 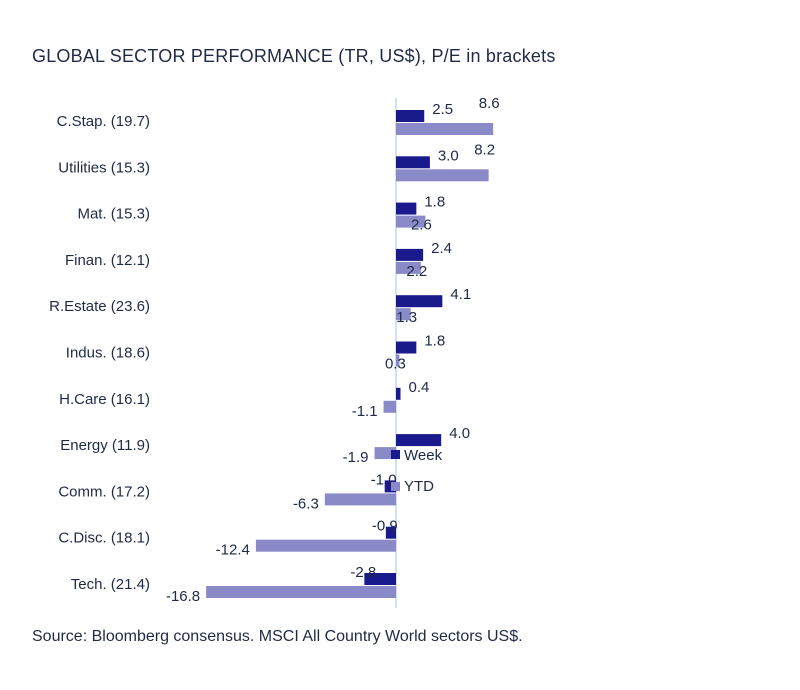 What do you see at coordinates (459, 433) in the screenshot?
I see `data-label-week: 4.0` at bounding box center [459, 433].